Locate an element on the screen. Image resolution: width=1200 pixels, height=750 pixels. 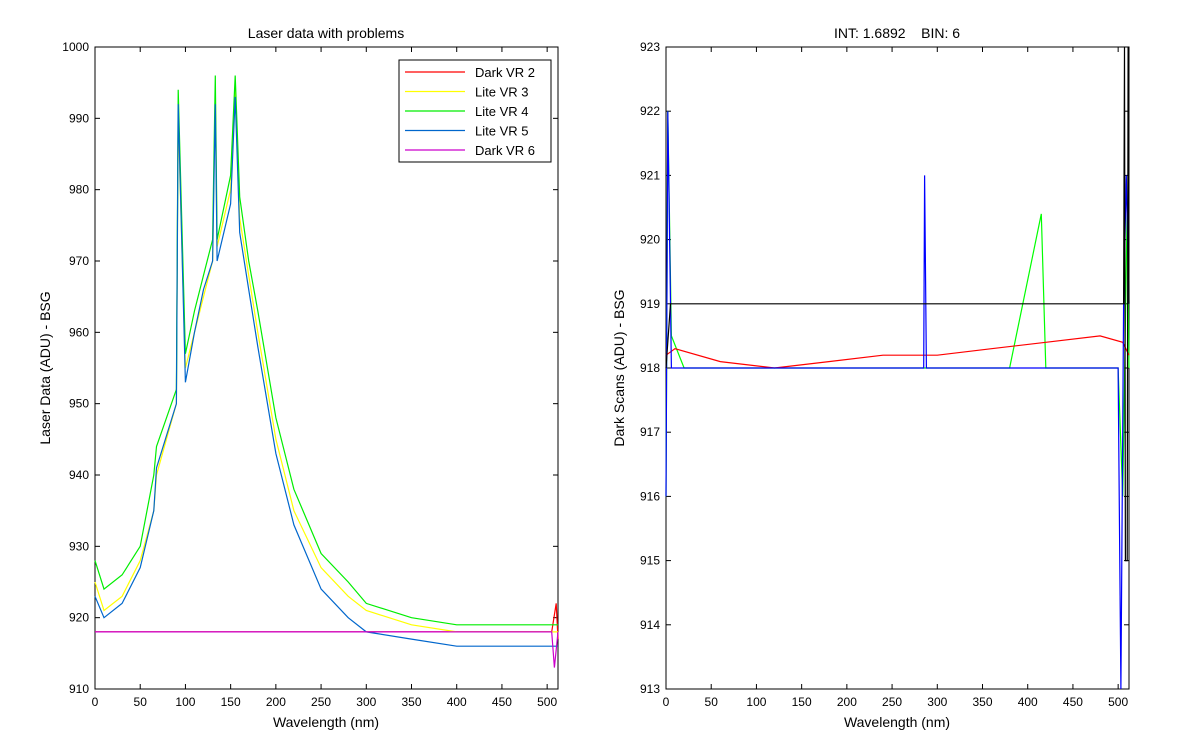
left-x-tick-label: 200 is located at coordinates (276, 702).